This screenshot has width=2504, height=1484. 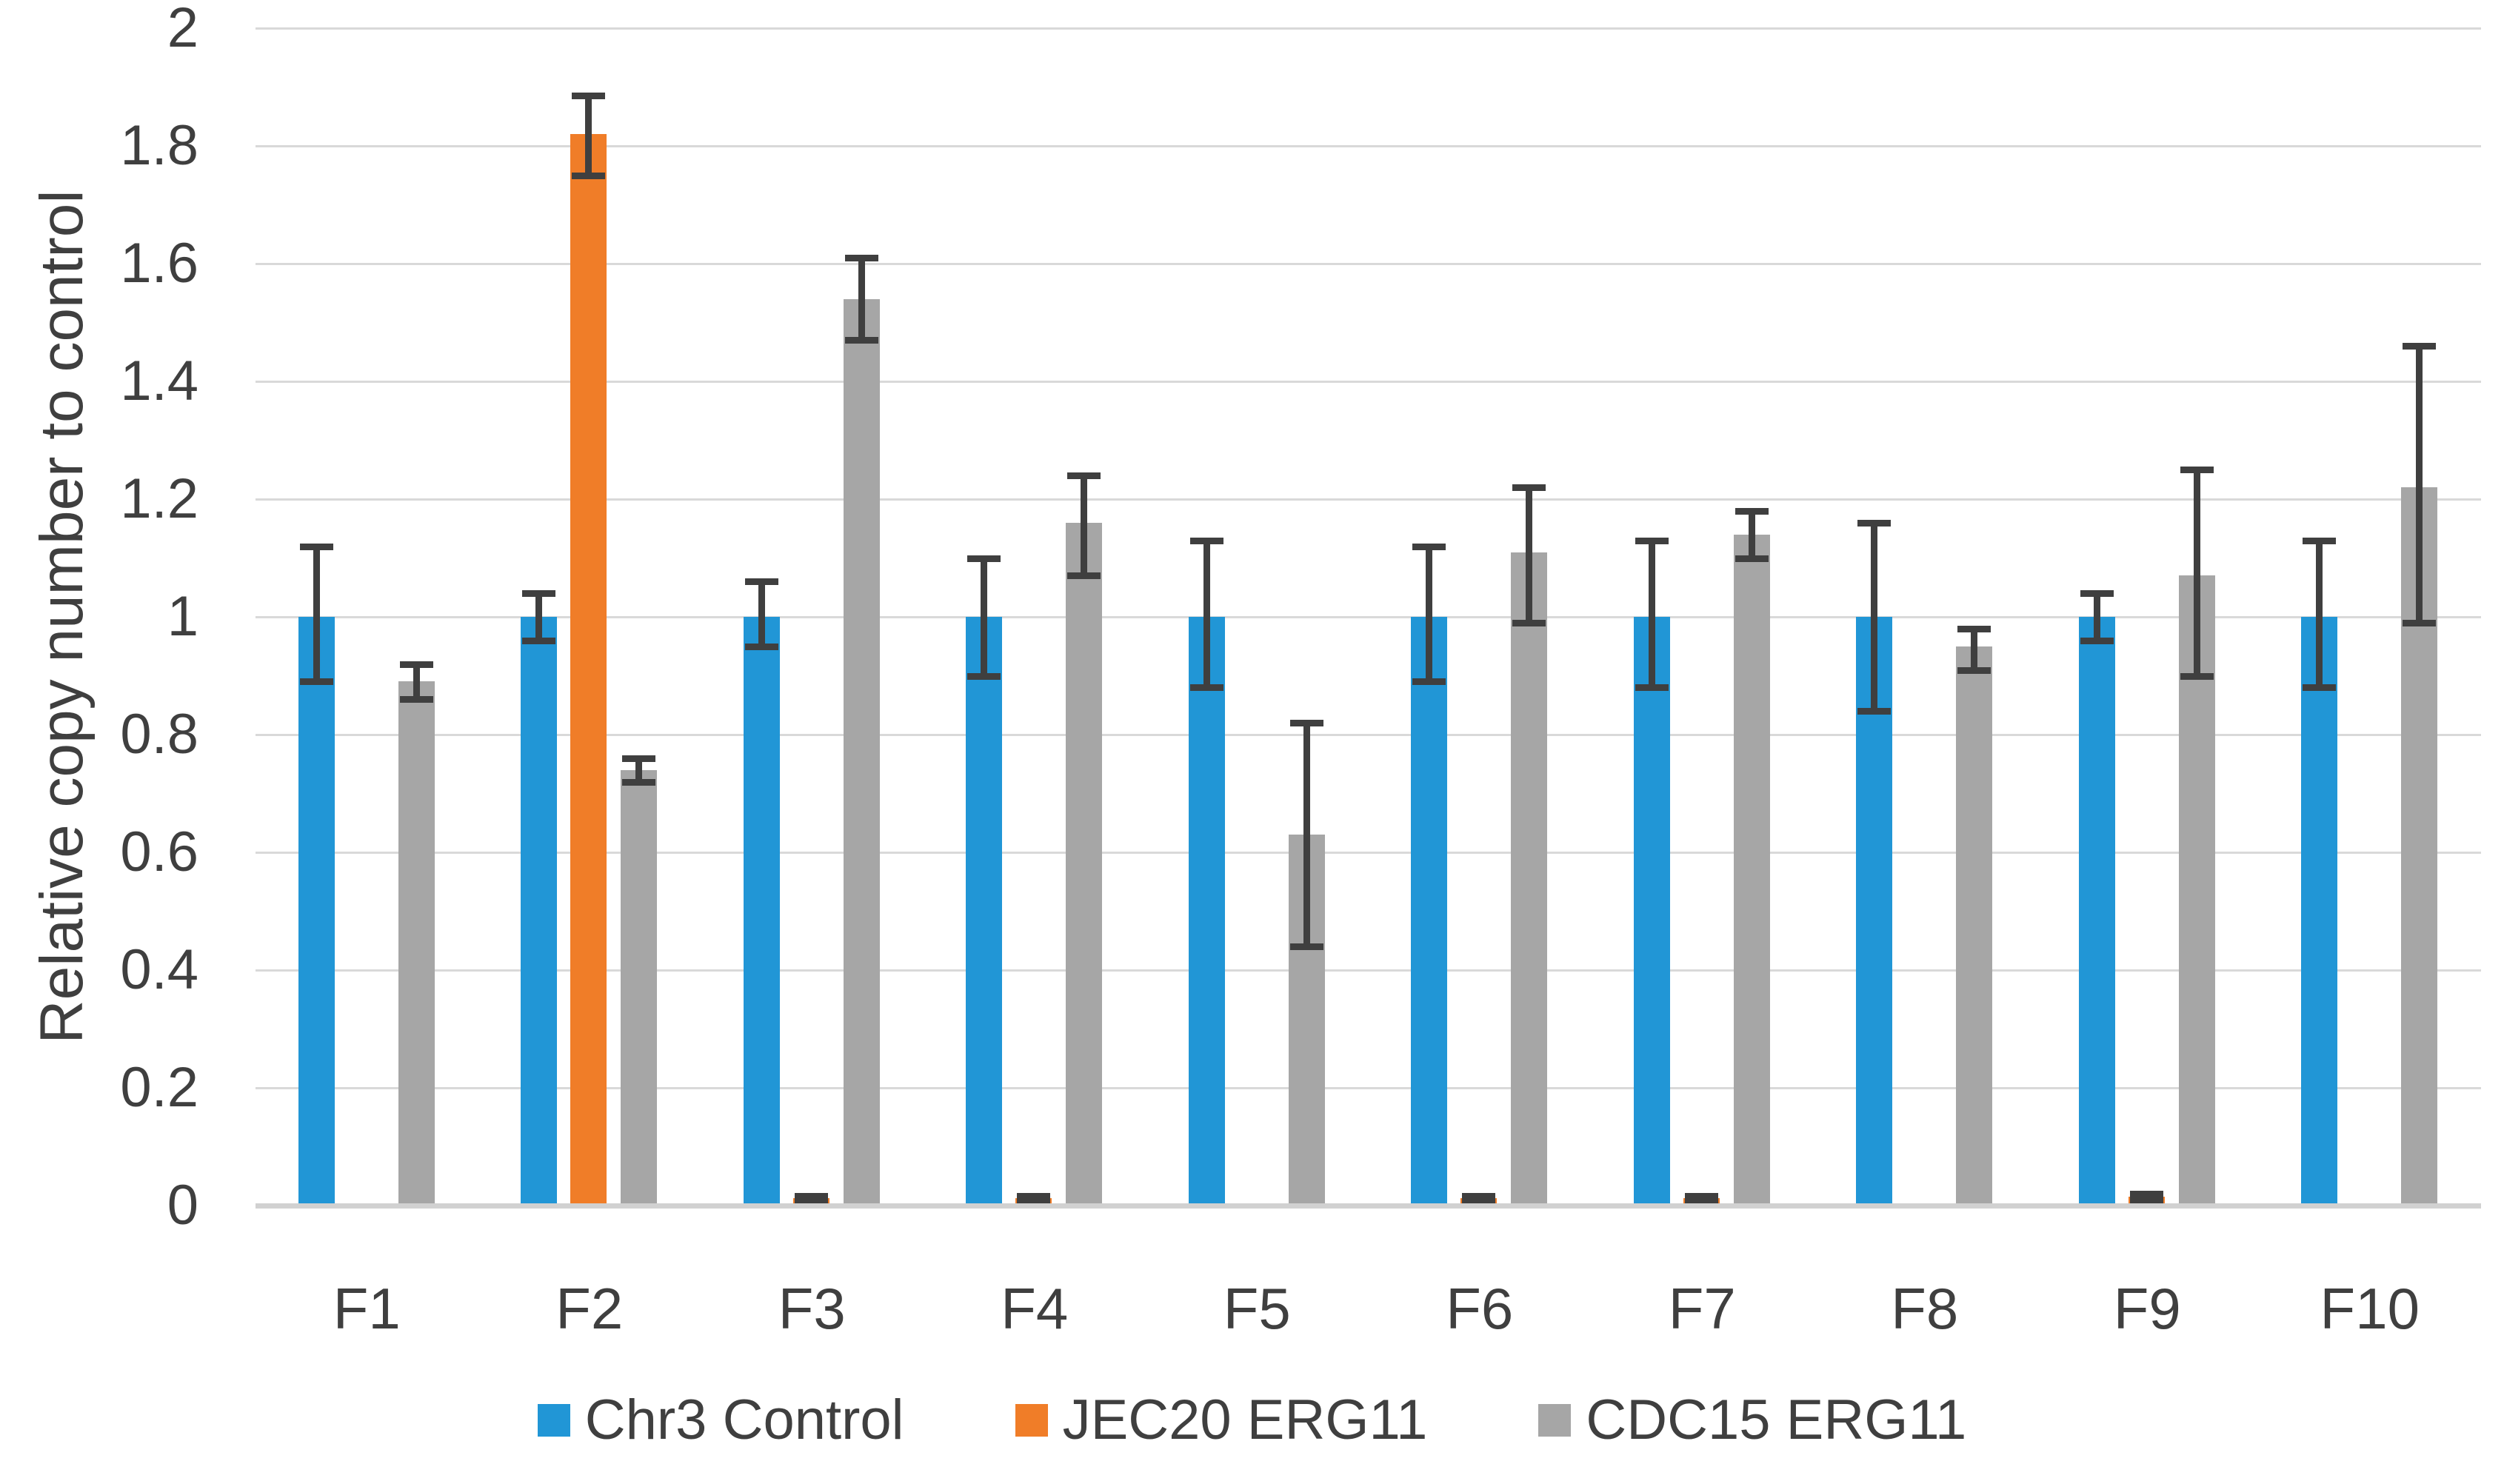 I want to click on bar-cdc15-erg11-f2, so click(x=639, y=987).